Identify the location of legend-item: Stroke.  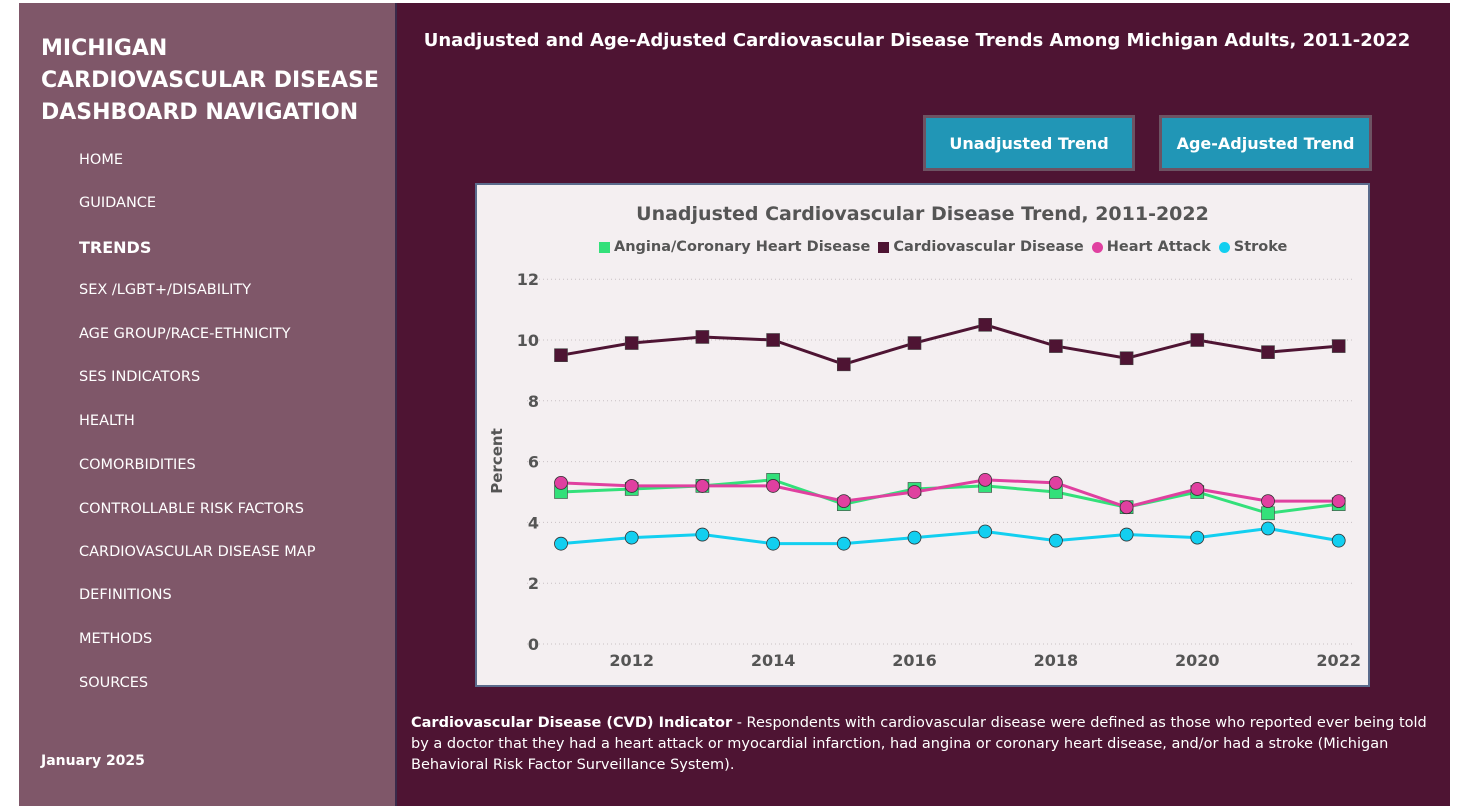
(1253, 247).